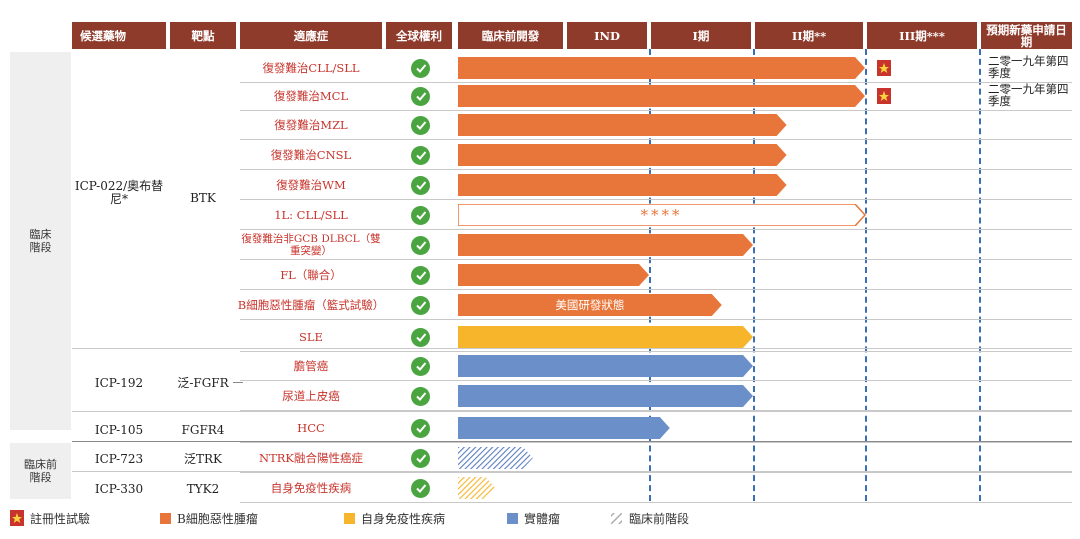 The width and height of the screenshot is (1080, 539). I want to click on indication-label: NTRK融合陽性癌症, so click(311, 458).